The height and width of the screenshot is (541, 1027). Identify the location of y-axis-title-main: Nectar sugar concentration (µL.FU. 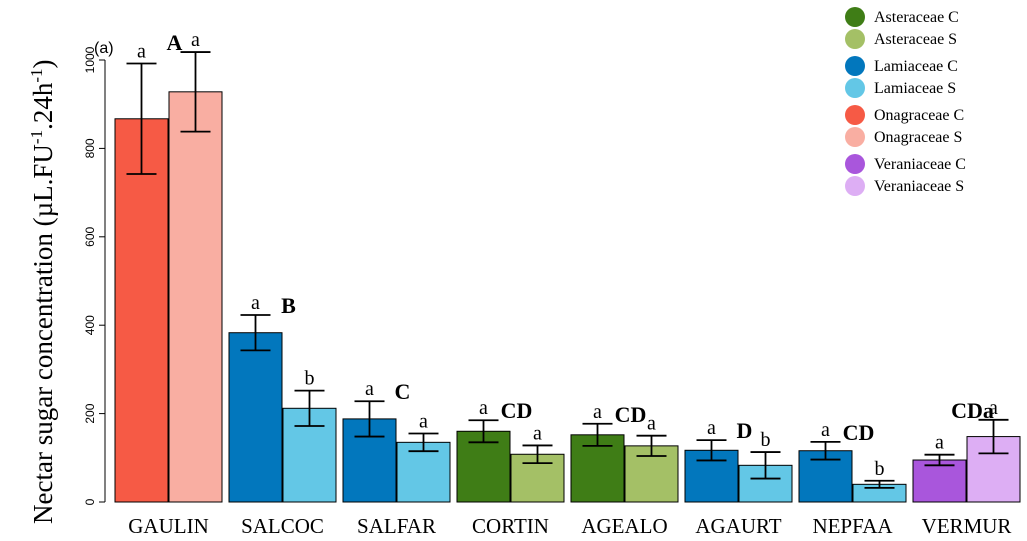
(43, 334).